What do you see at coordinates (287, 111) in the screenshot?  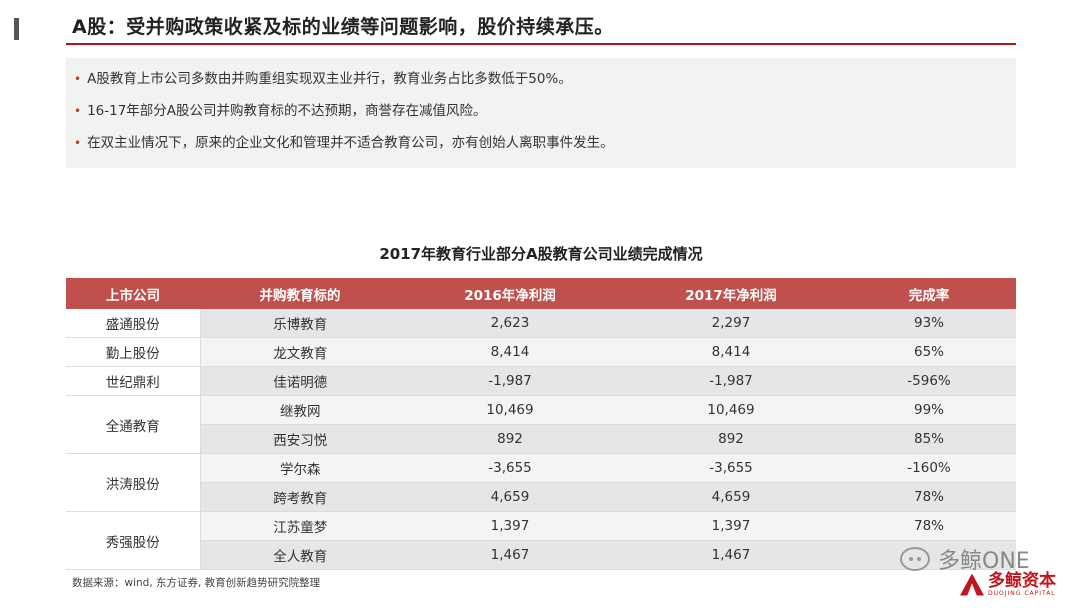 I see `bullet-text: 16-17年部分A股公司并购教育标的不达预期，商誉存在减值风险。` at bounding box center [287, 111].